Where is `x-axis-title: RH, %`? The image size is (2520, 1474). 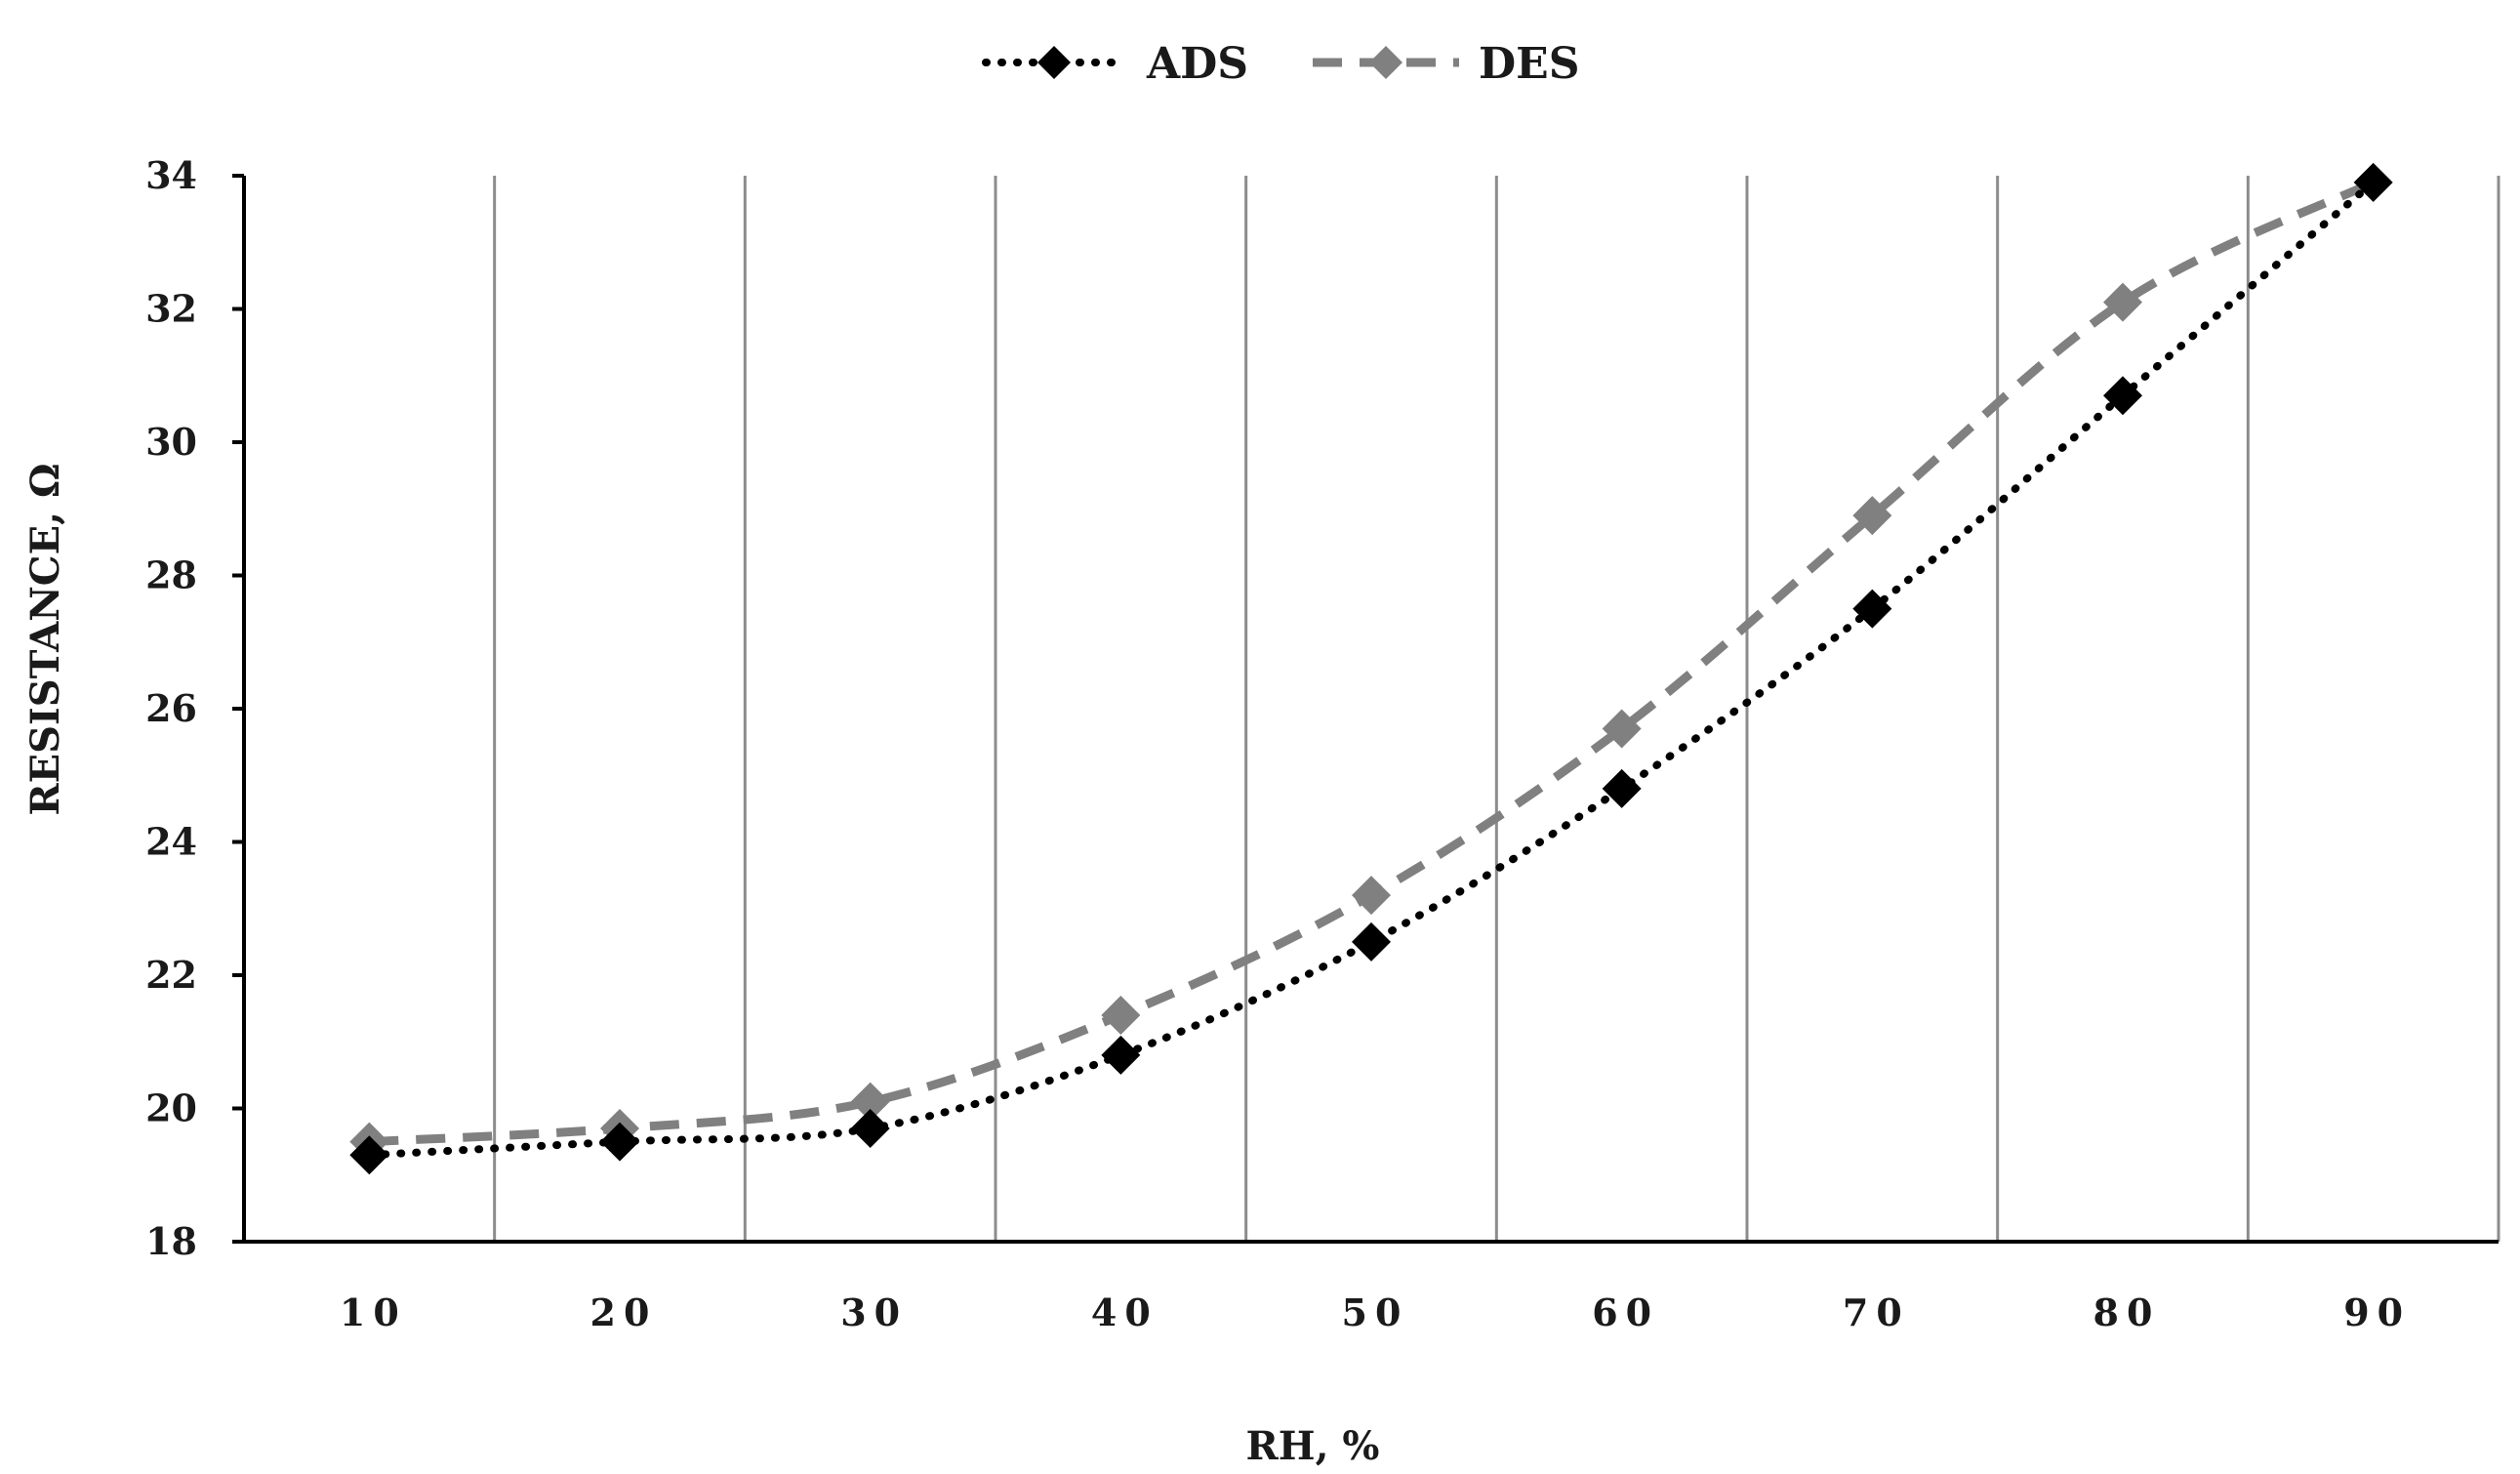 x-axis-title: RH, % is located at coordinates (1313, 1446).